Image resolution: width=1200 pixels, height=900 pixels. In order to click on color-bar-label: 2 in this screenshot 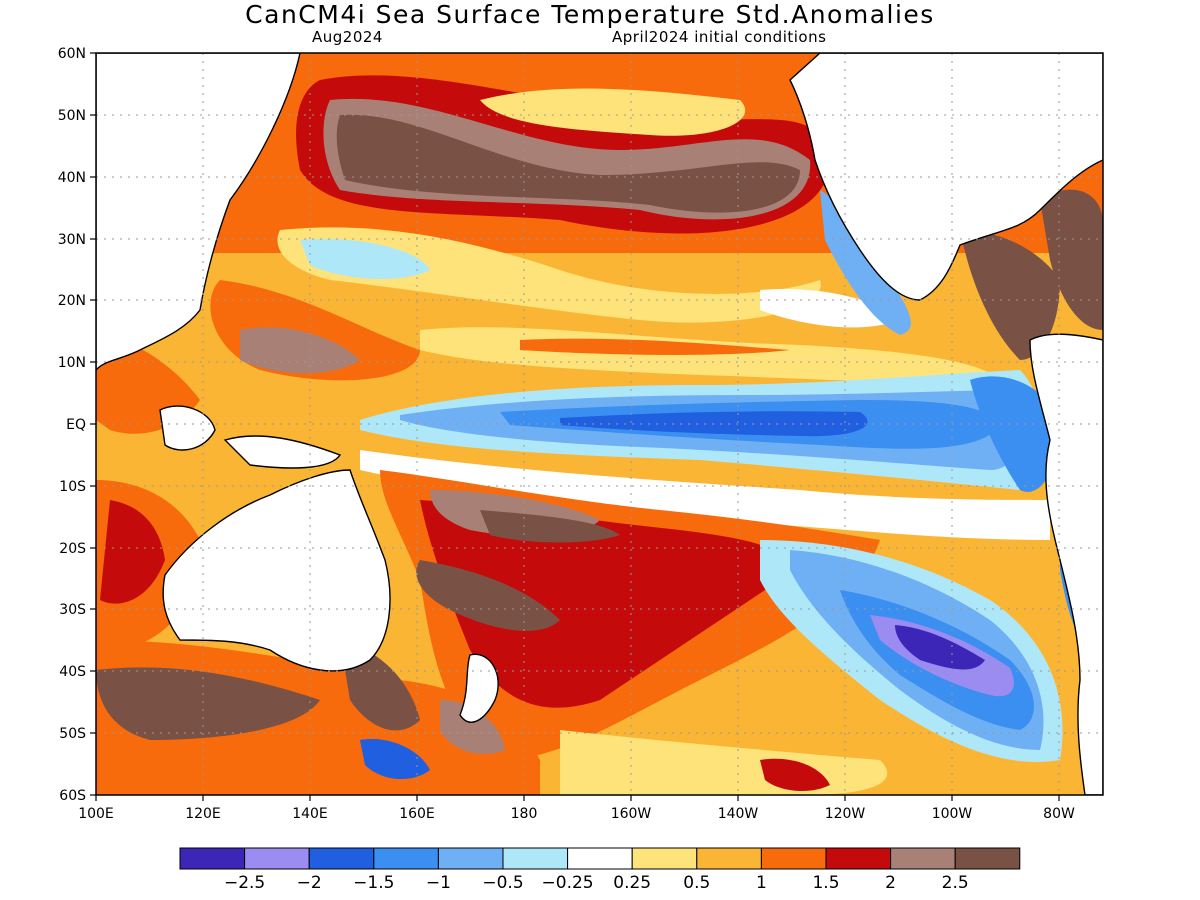, I will do `click(890, 883)`.